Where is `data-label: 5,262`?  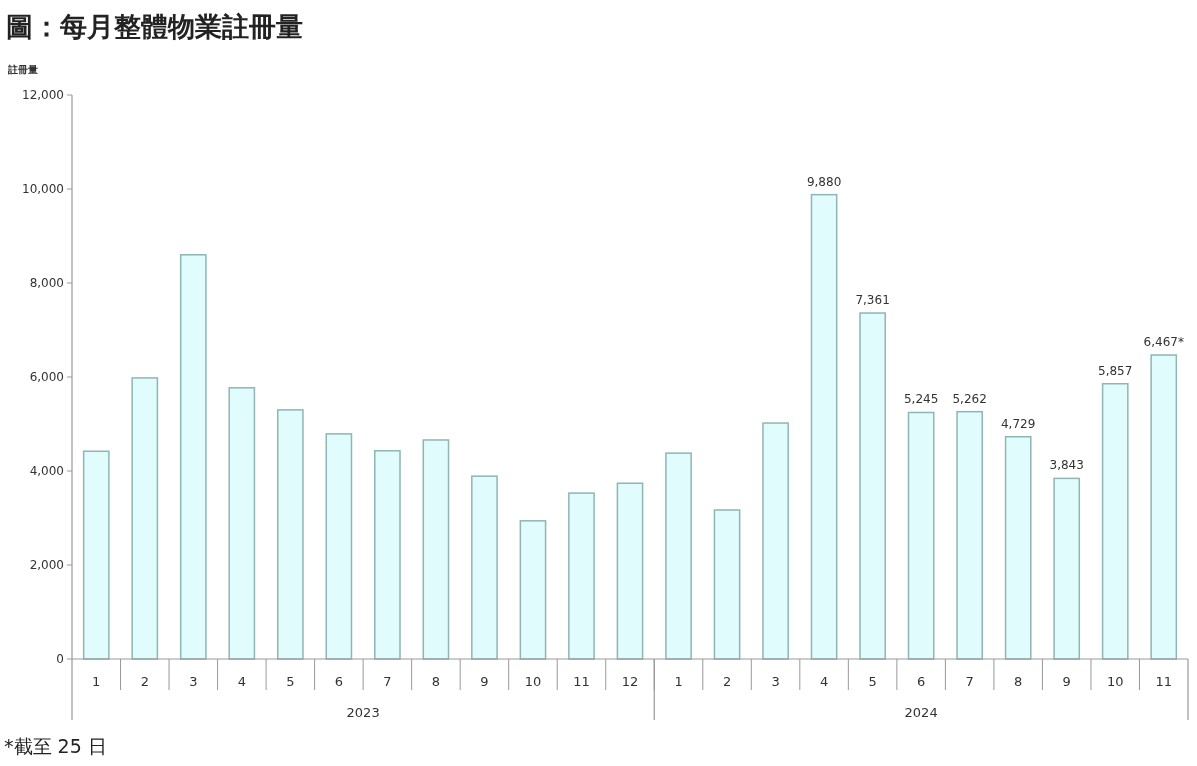
data-label: 5,262 is located at coordinates (969, 398).